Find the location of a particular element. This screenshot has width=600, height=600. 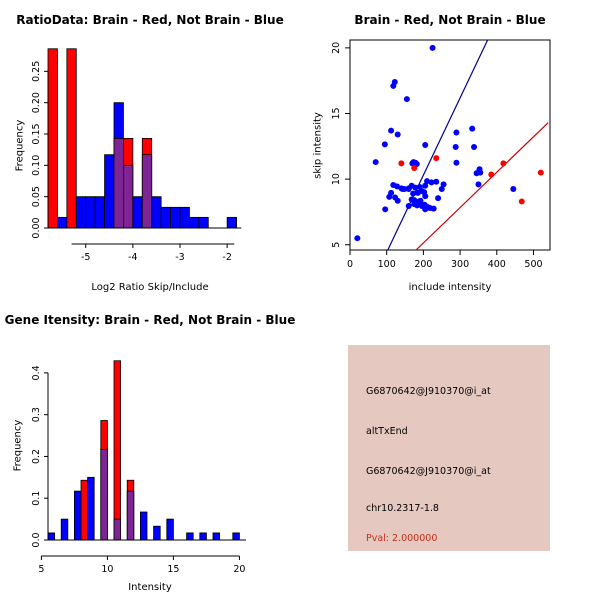

scatter-y-tick-label: 15 is located at coordinates (336, 113).